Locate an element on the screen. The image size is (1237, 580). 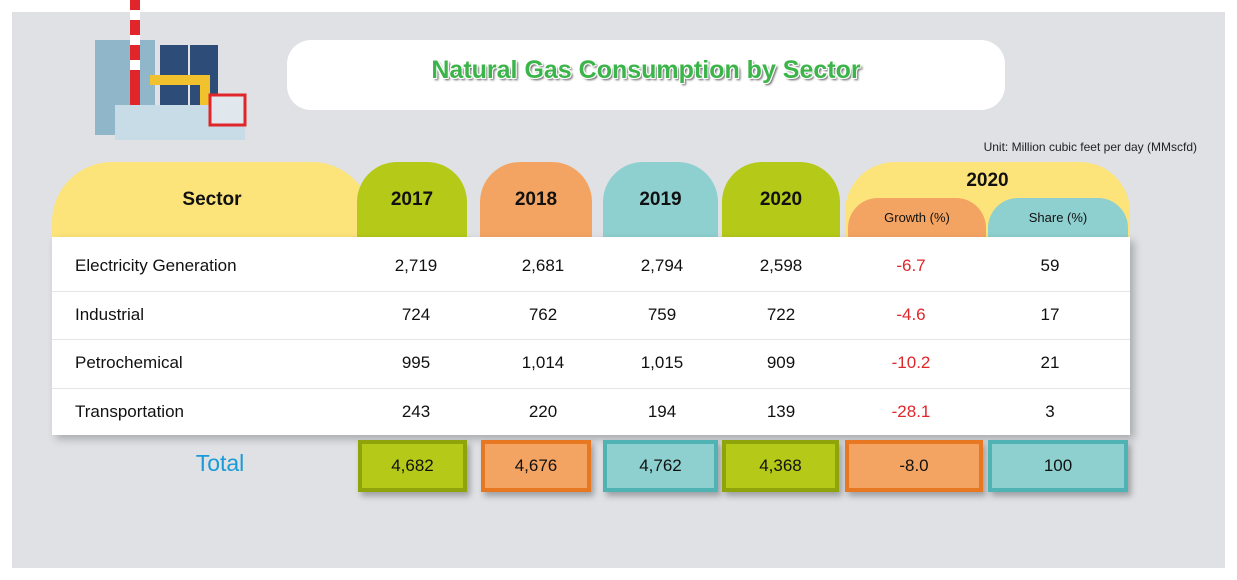
table-cell: 17 is located at coordinates (1050, 314).